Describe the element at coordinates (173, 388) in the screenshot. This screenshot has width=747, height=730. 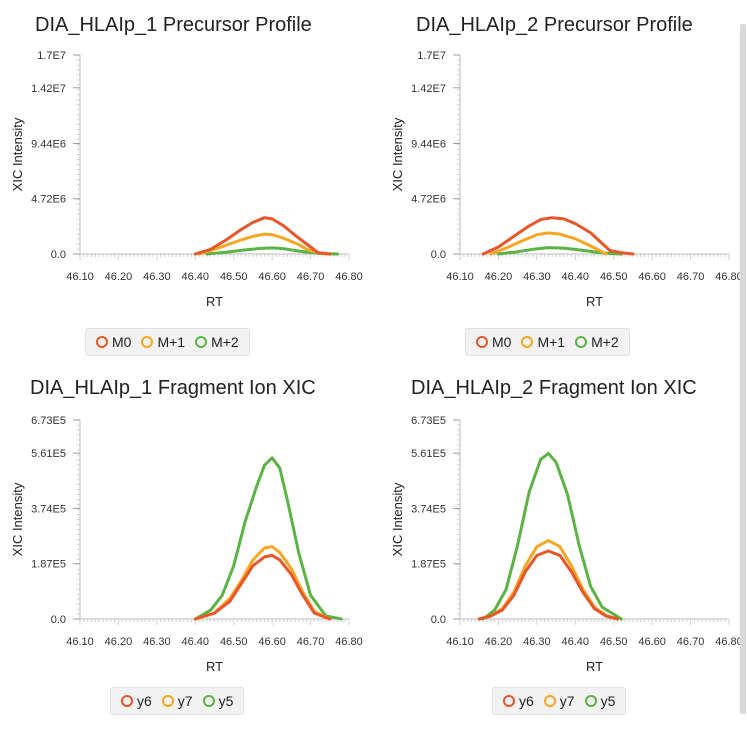
I see `chart-title: DIA_HLAIp_1 Fragment Ion XIC` at that location.